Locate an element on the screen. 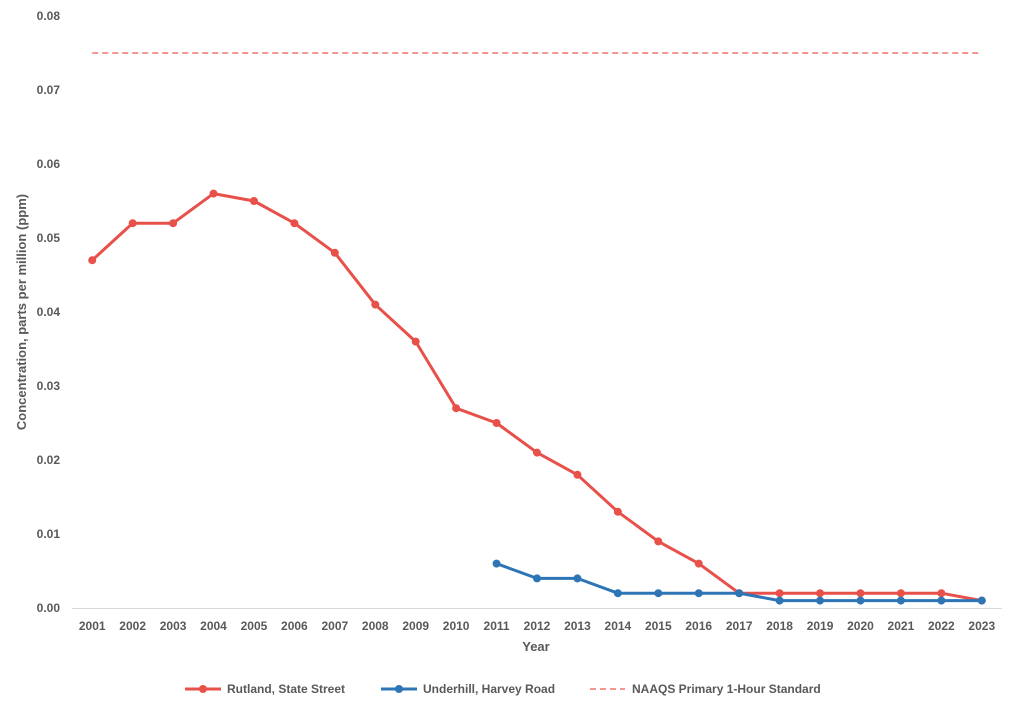 This screenshot has width=1009, height=704. x-tick-label: 2009 is located at coordinates (415, 626).